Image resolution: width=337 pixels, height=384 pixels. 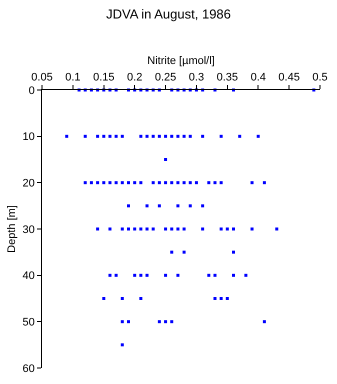 What do you see at coordinates (181, 61) in the screenshot?
I see `x-axis-title: Nitrite [µmol/l]` at bounding box center [181, 61].